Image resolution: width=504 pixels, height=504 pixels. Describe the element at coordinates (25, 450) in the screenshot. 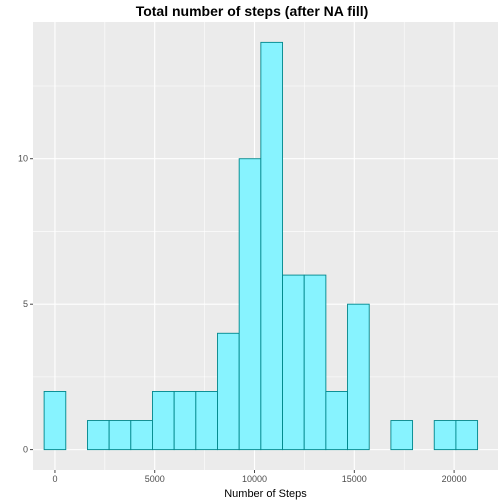

I see `y-tick-label: 0` at that location.